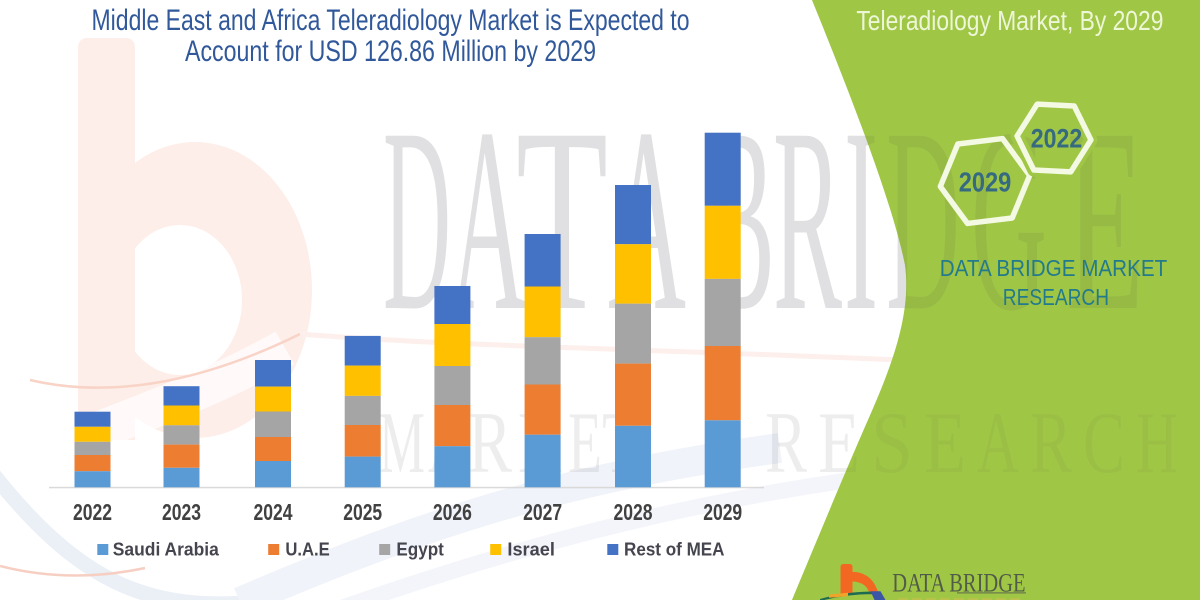  I want to click on svg-text: 2025, so click(362, 512).